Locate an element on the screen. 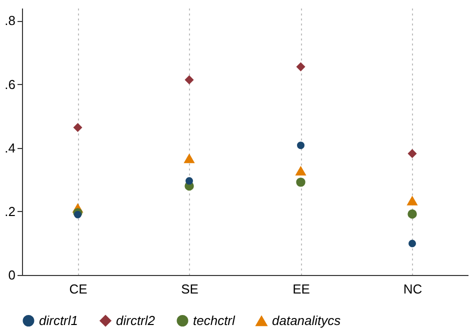 This screenshot has width=474, height=335. legend-label: dirctrl2 is located at coordinates (136, 320).